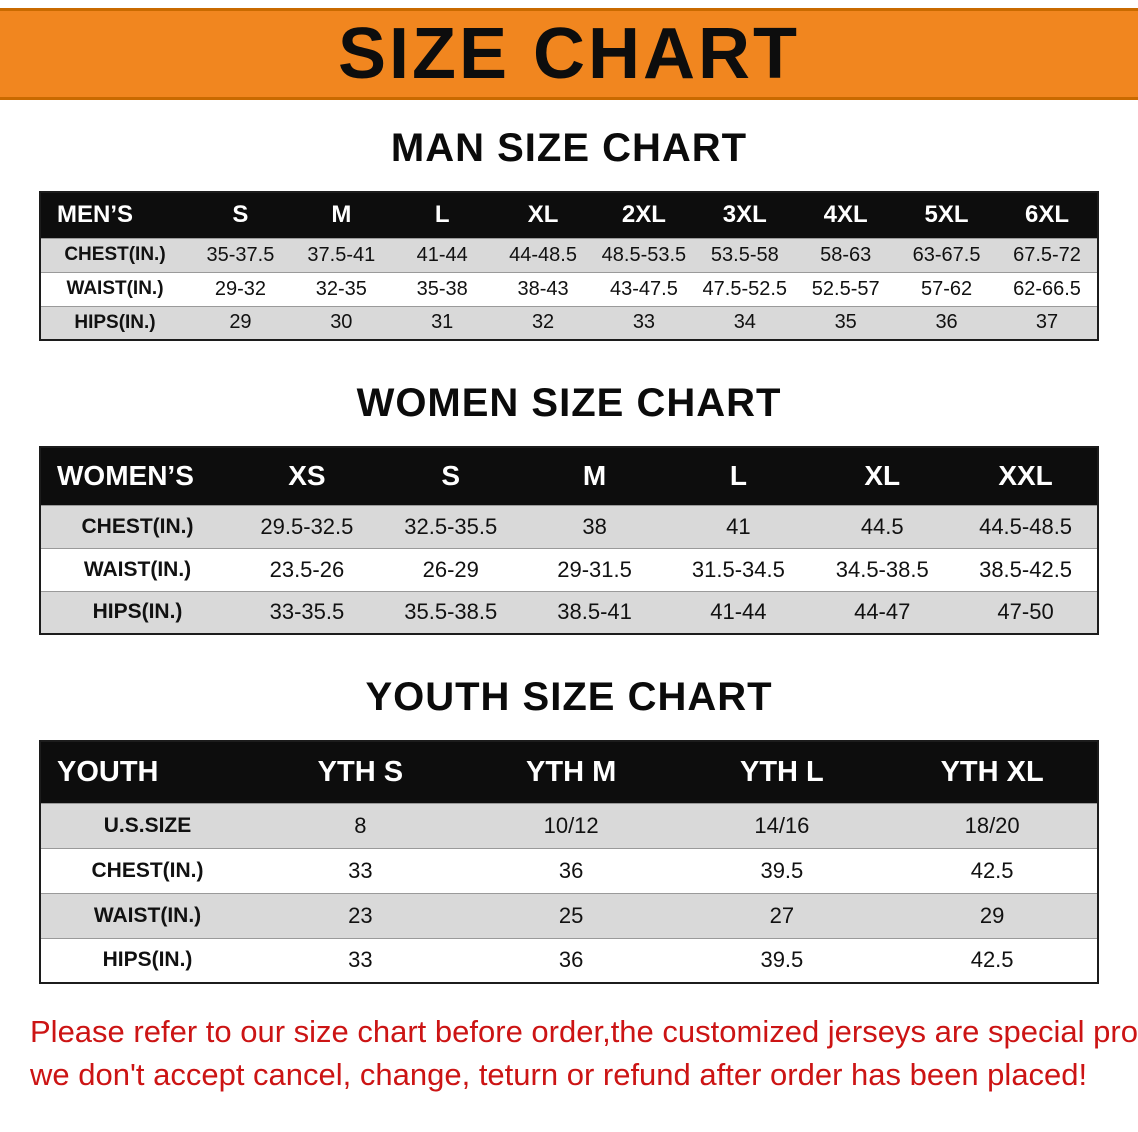 The image size is (1138, 1132). Describe the element at coordinates (992, 772) in the screenshot. I see `column-header: YTH XL` at that location.